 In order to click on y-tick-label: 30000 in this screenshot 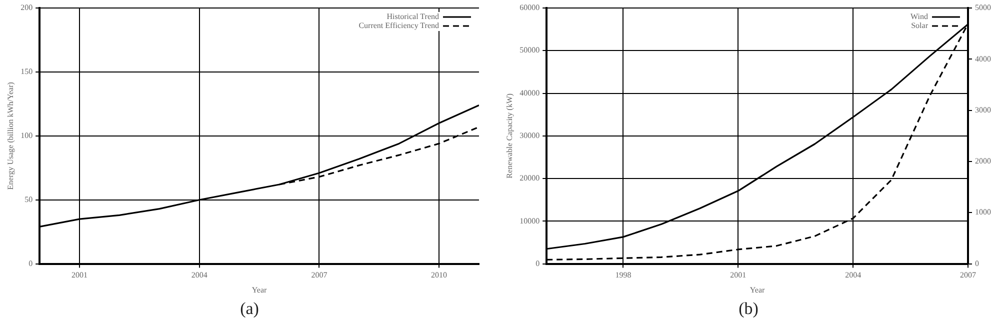, I will do `click(530, 135)`.